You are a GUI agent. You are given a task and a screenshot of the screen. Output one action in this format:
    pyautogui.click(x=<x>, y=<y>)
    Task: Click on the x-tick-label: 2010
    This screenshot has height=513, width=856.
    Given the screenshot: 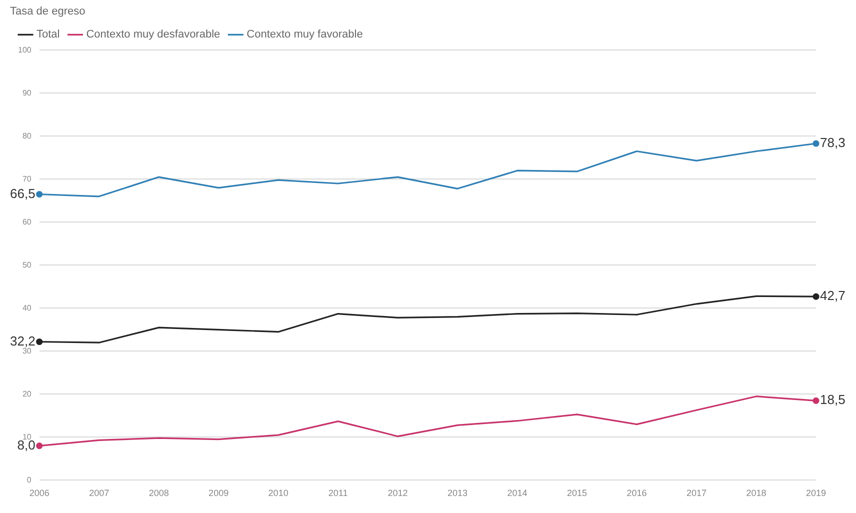 What is the action you would take?
    pyautogui.click(x=278, y=493)
    